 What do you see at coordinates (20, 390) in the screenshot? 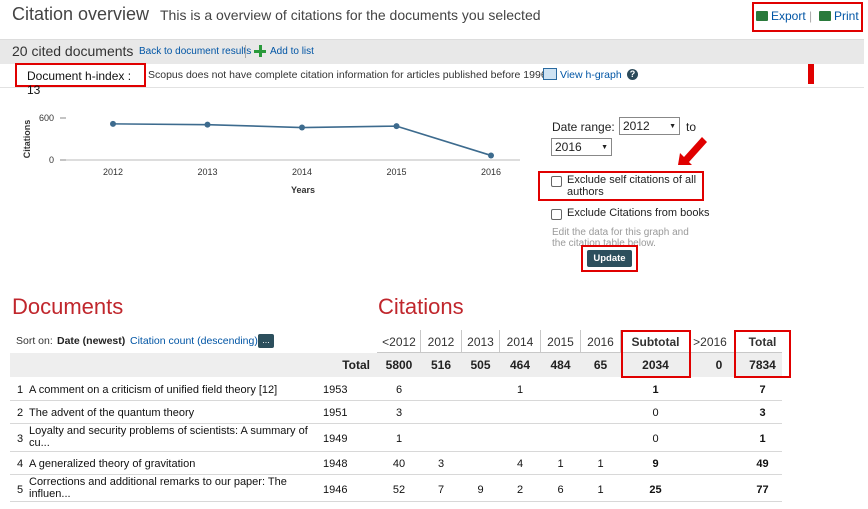
I see `row-number: 1` at bounding box center [20, 390].